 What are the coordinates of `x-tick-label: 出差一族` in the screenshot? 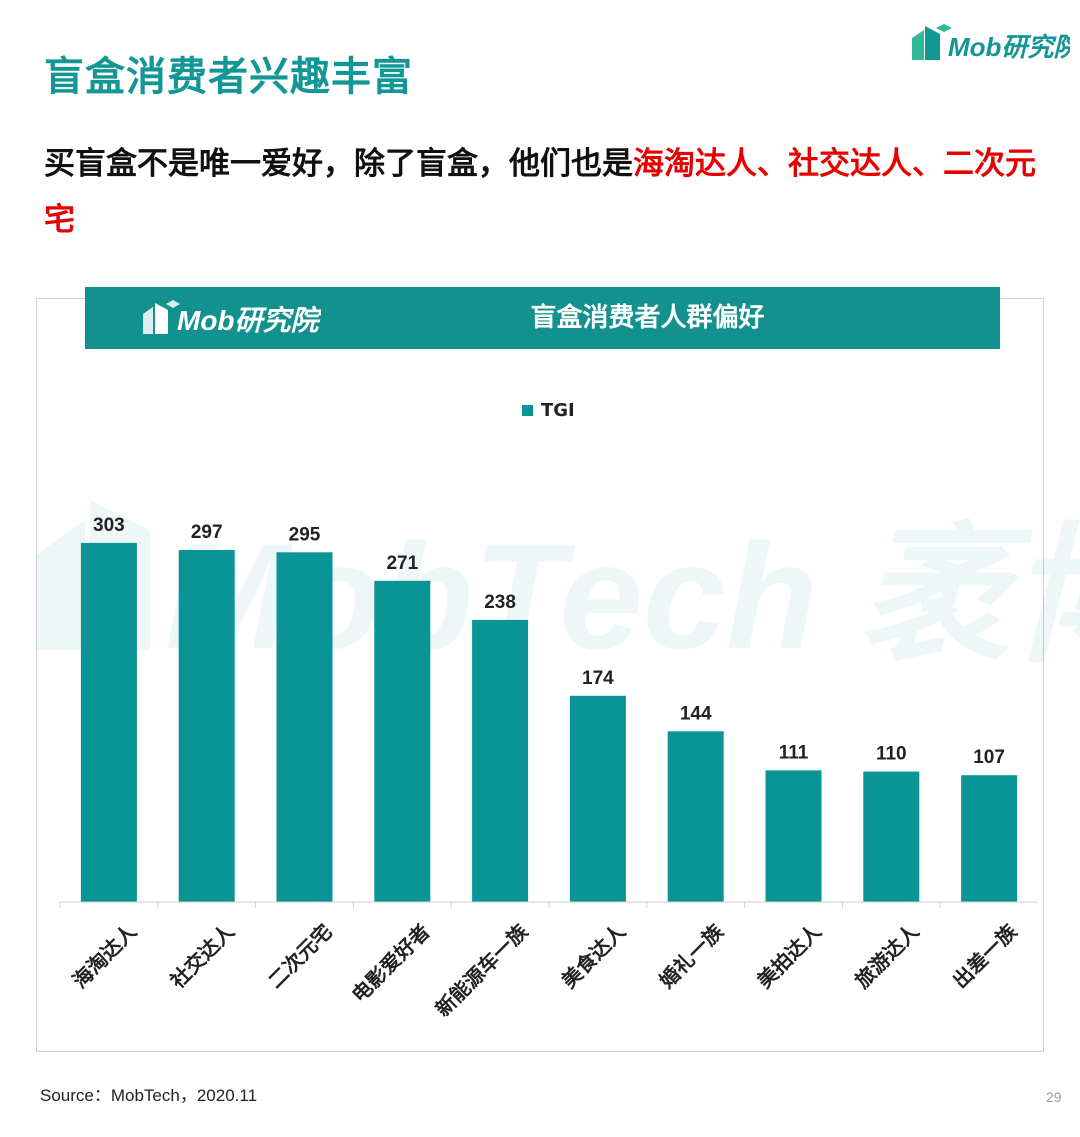 It's located at (985, 956).